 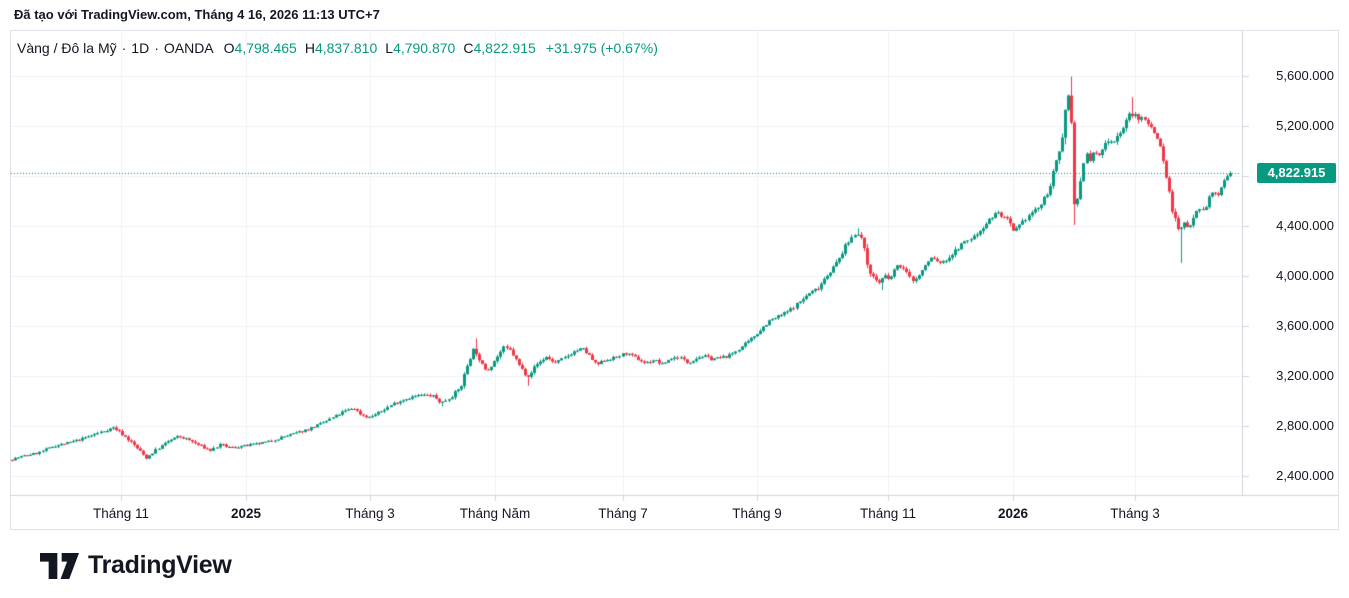 What do you see at coordinates (309, 48) in the screenshot?
I see `high-label: H` at bounding box center [309, 48].